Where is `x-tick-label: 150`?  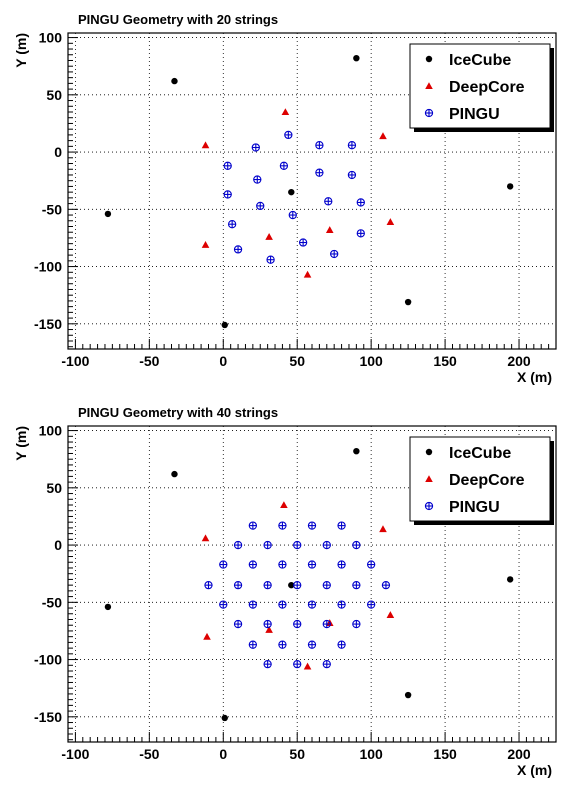 x-tick-label: 150 is located at coordinates (445, 361).